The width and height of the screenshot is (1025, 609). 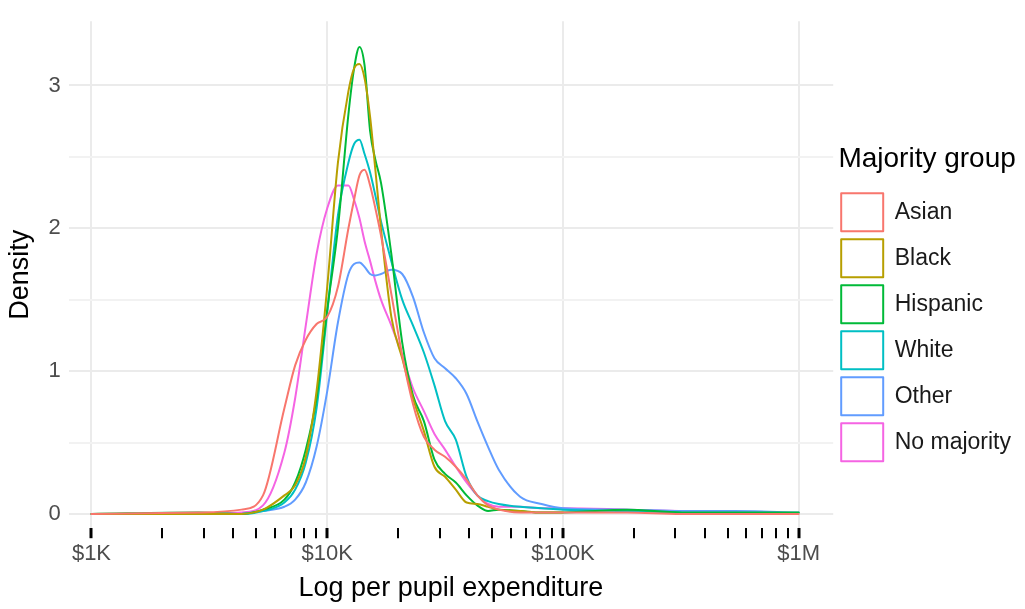 I want to click on x-tick-label: $100K, so click(x=563, y=553).